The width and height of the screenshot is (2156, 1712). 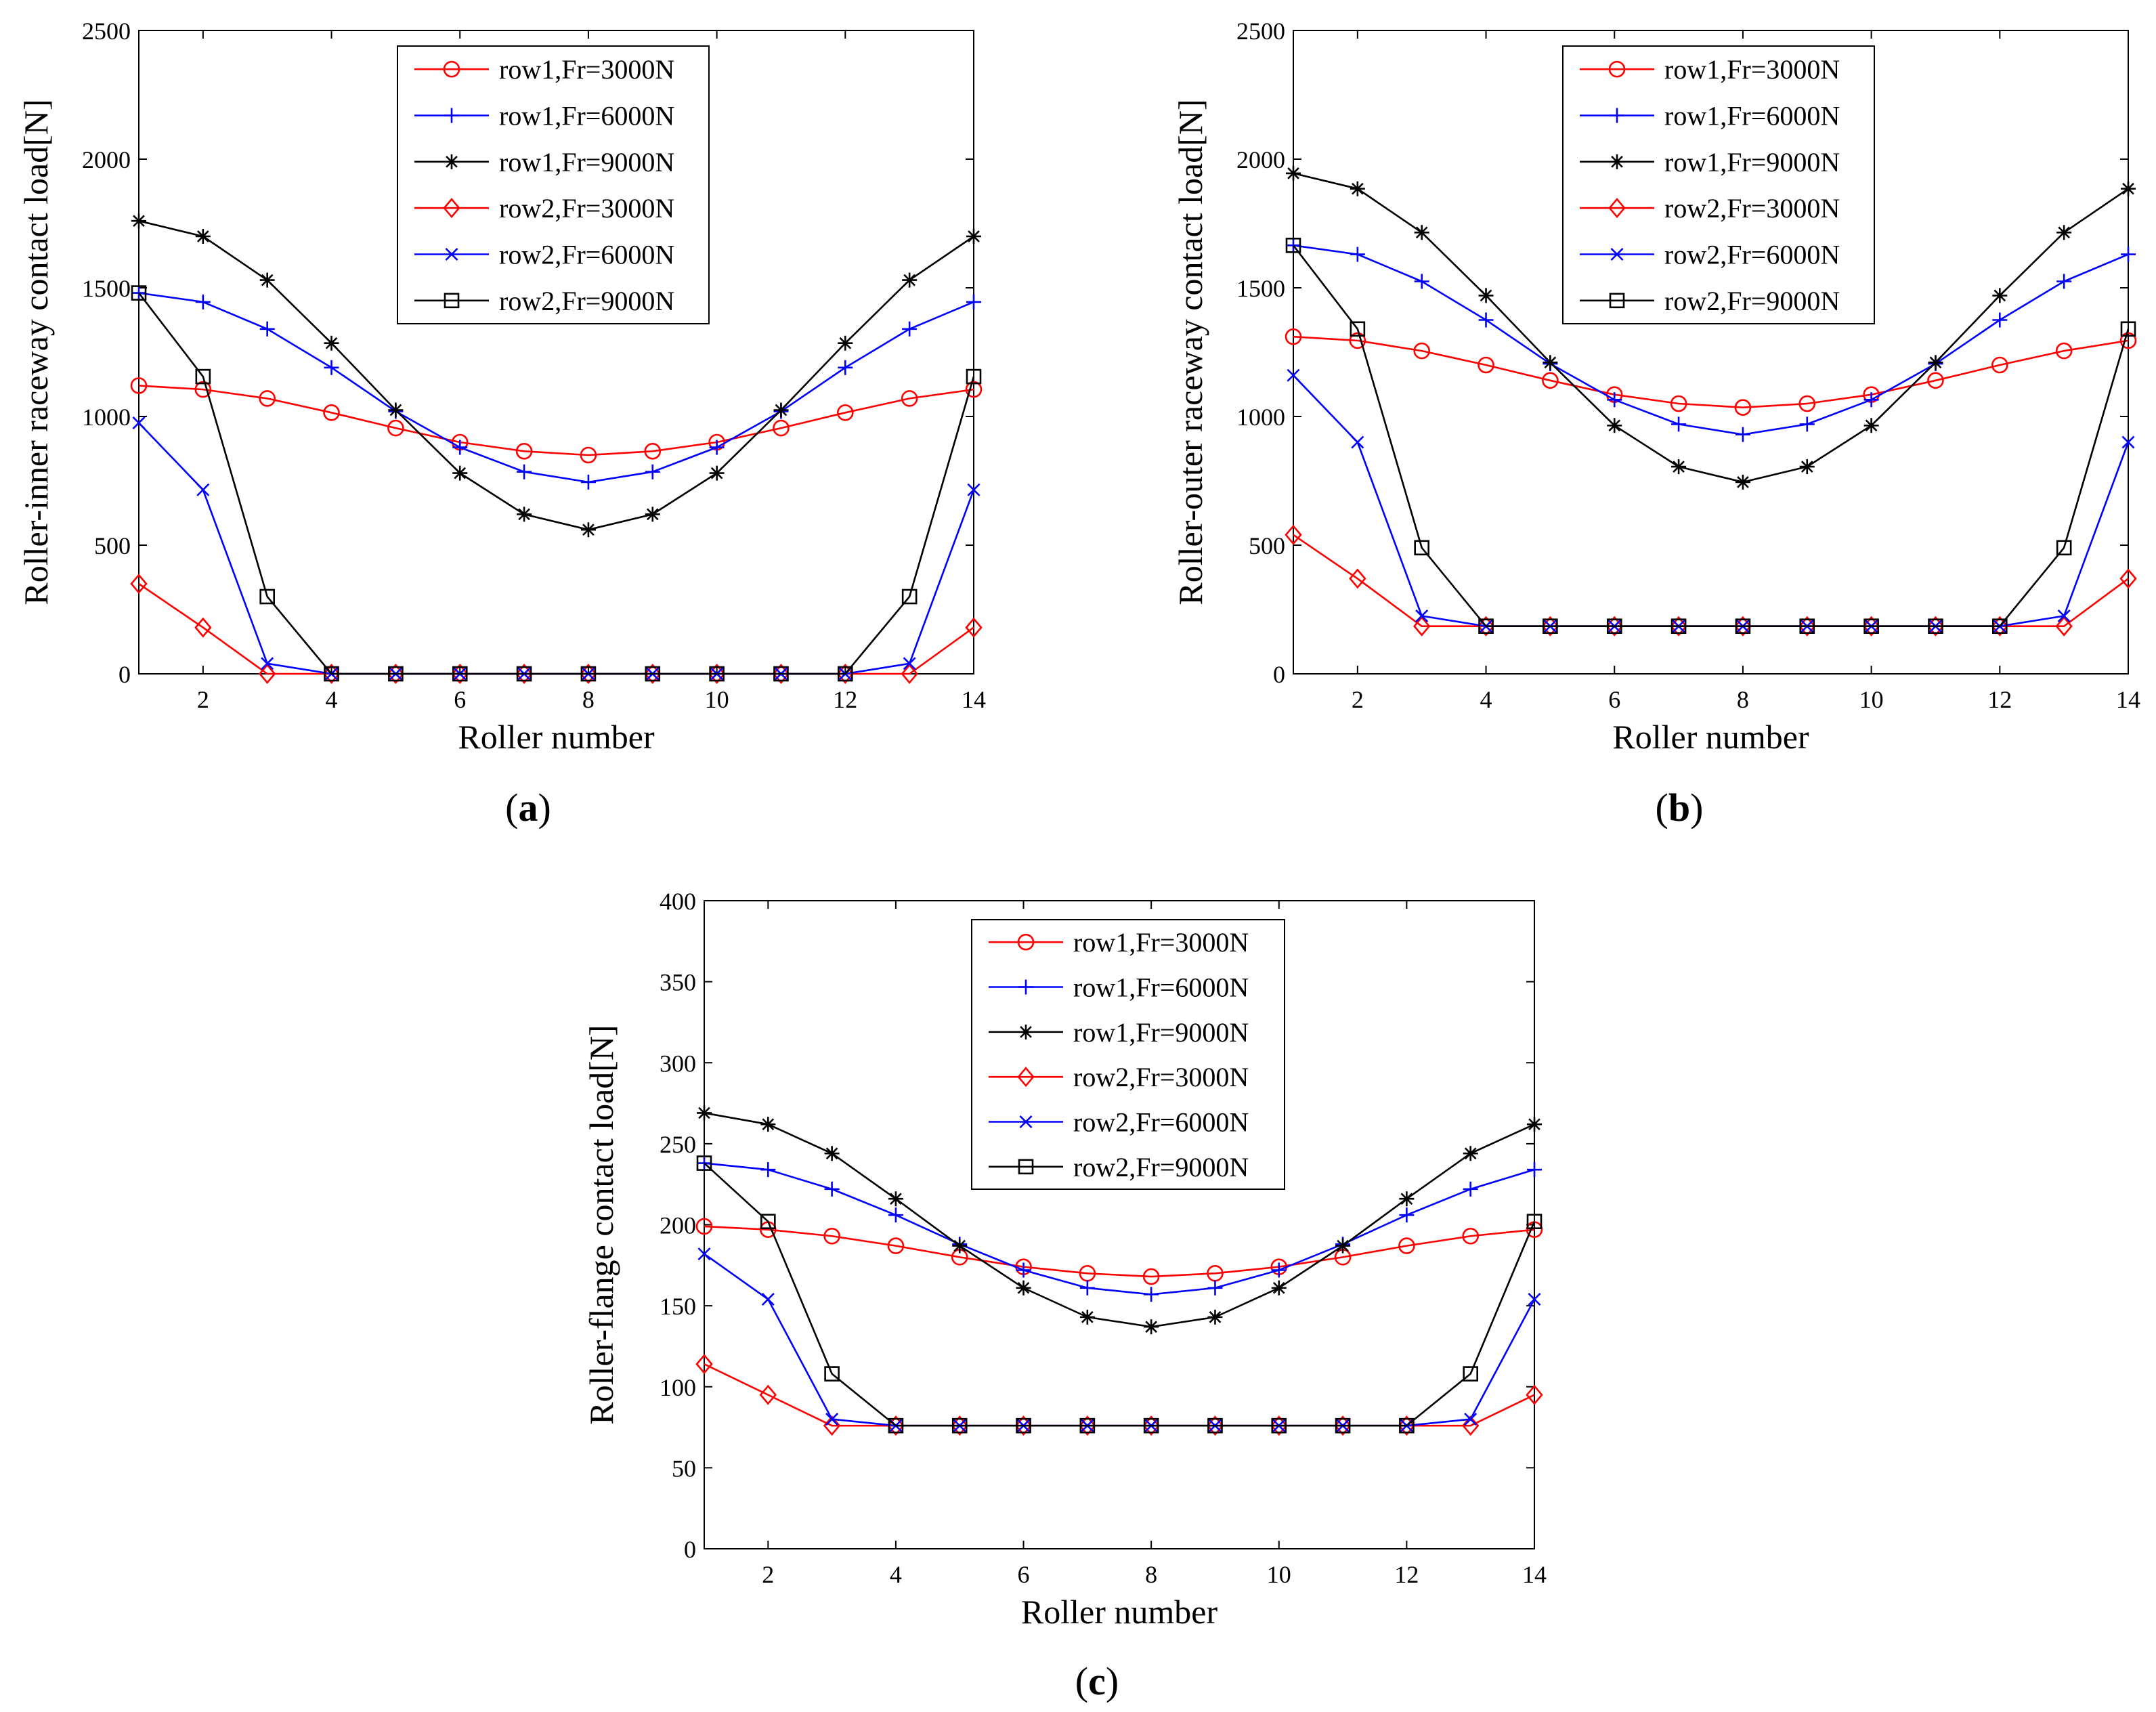 I want to click on panel-c-caption-close: ), so click(x=1112, y=1681).